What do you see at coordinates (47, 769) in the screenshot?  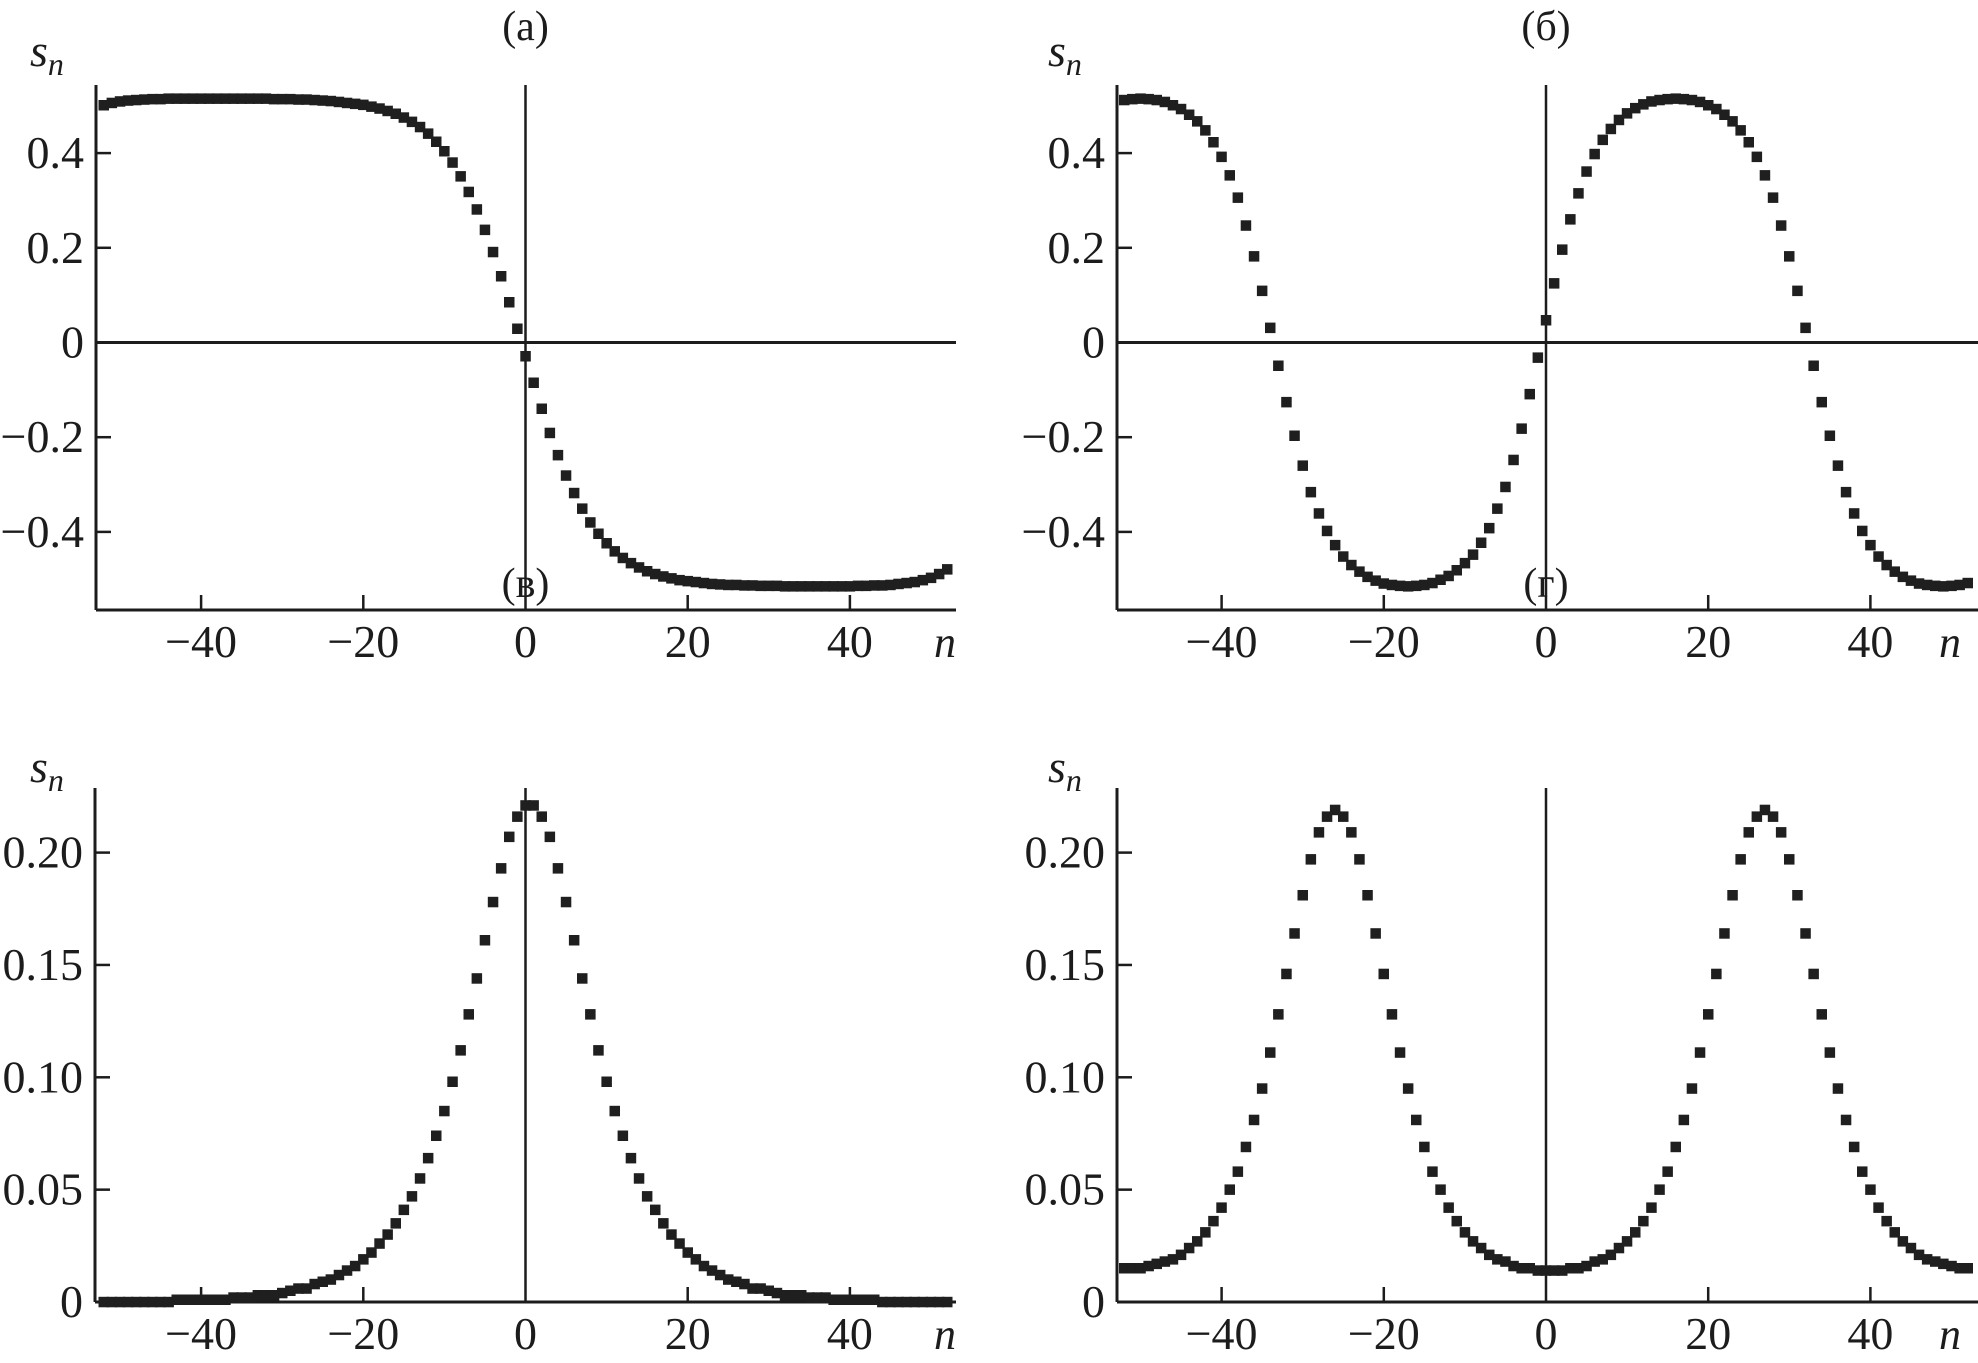 I see `y-axis-label: sn` at bounding box center [47, 769].